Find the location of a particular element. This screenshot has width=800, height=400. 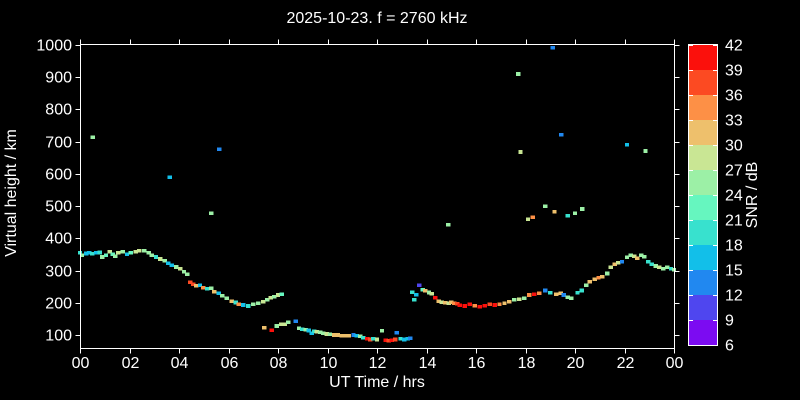

colorbar-tick-label: 15 is located at coordinates (734, 271).